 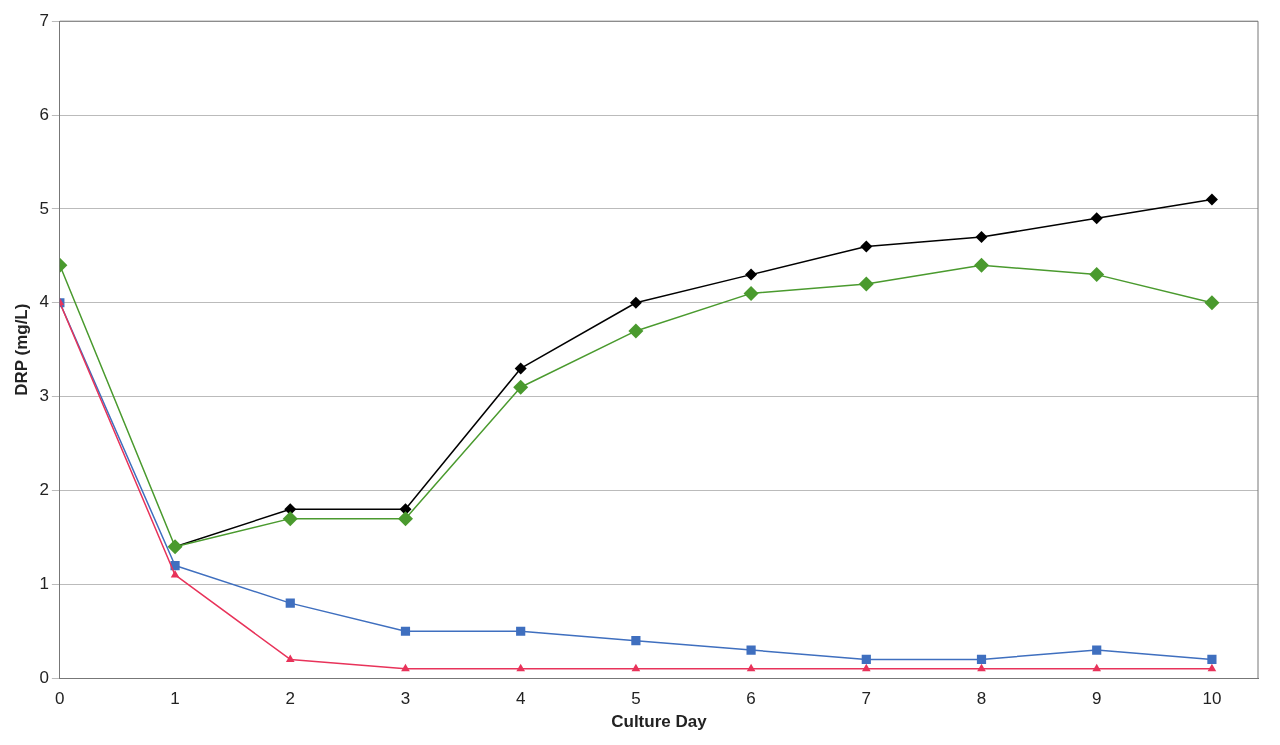 I want to click on y-tick-label: 4, so click(x=44, y=302).